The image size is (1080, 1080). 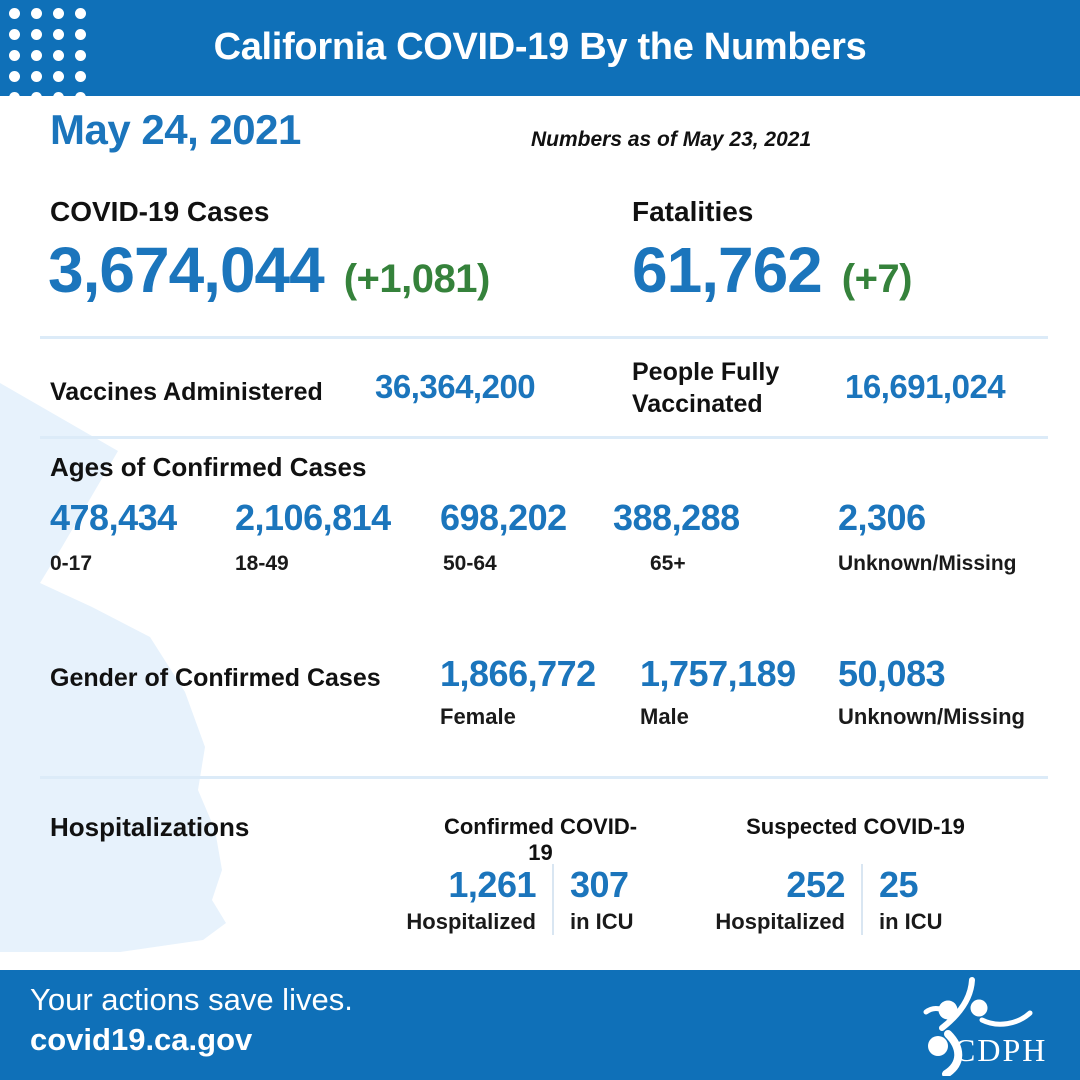 What do you see at coordinates (478, 716) in the screenshot?
I see `gender-label-female: Female` at bounding box center [478, 716].